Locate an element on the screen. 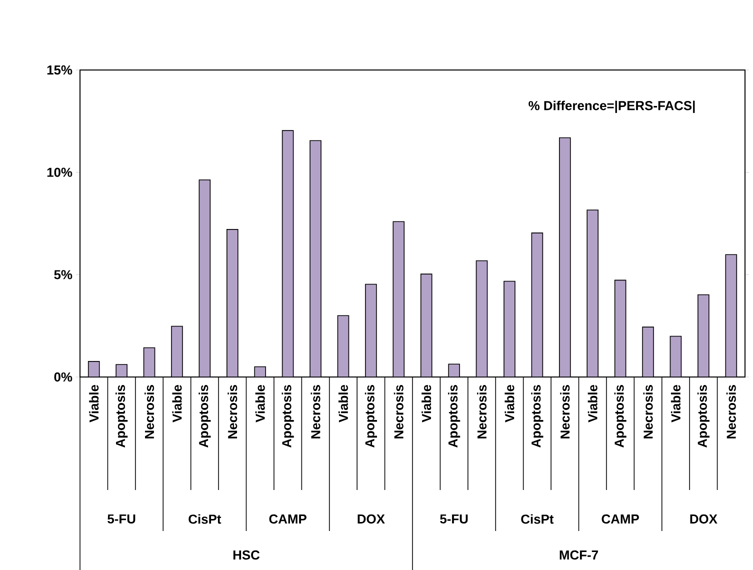 The image size is (753, 570). annotation: % Difference=|PERS-FACS| is located at coordinates (611, 106).